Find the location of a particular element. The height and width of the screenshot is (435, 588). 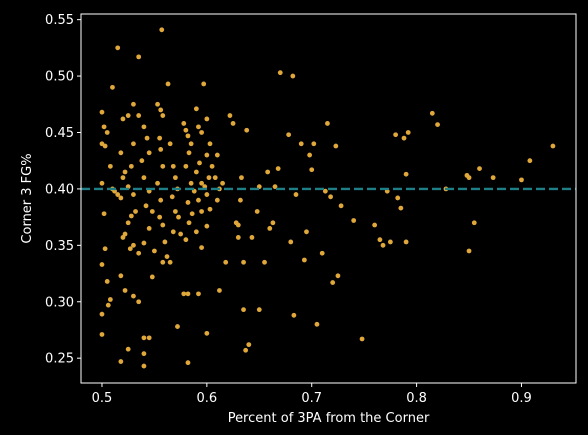

y-tick-label-6: 0.55 is located at coordinates (59, 20).